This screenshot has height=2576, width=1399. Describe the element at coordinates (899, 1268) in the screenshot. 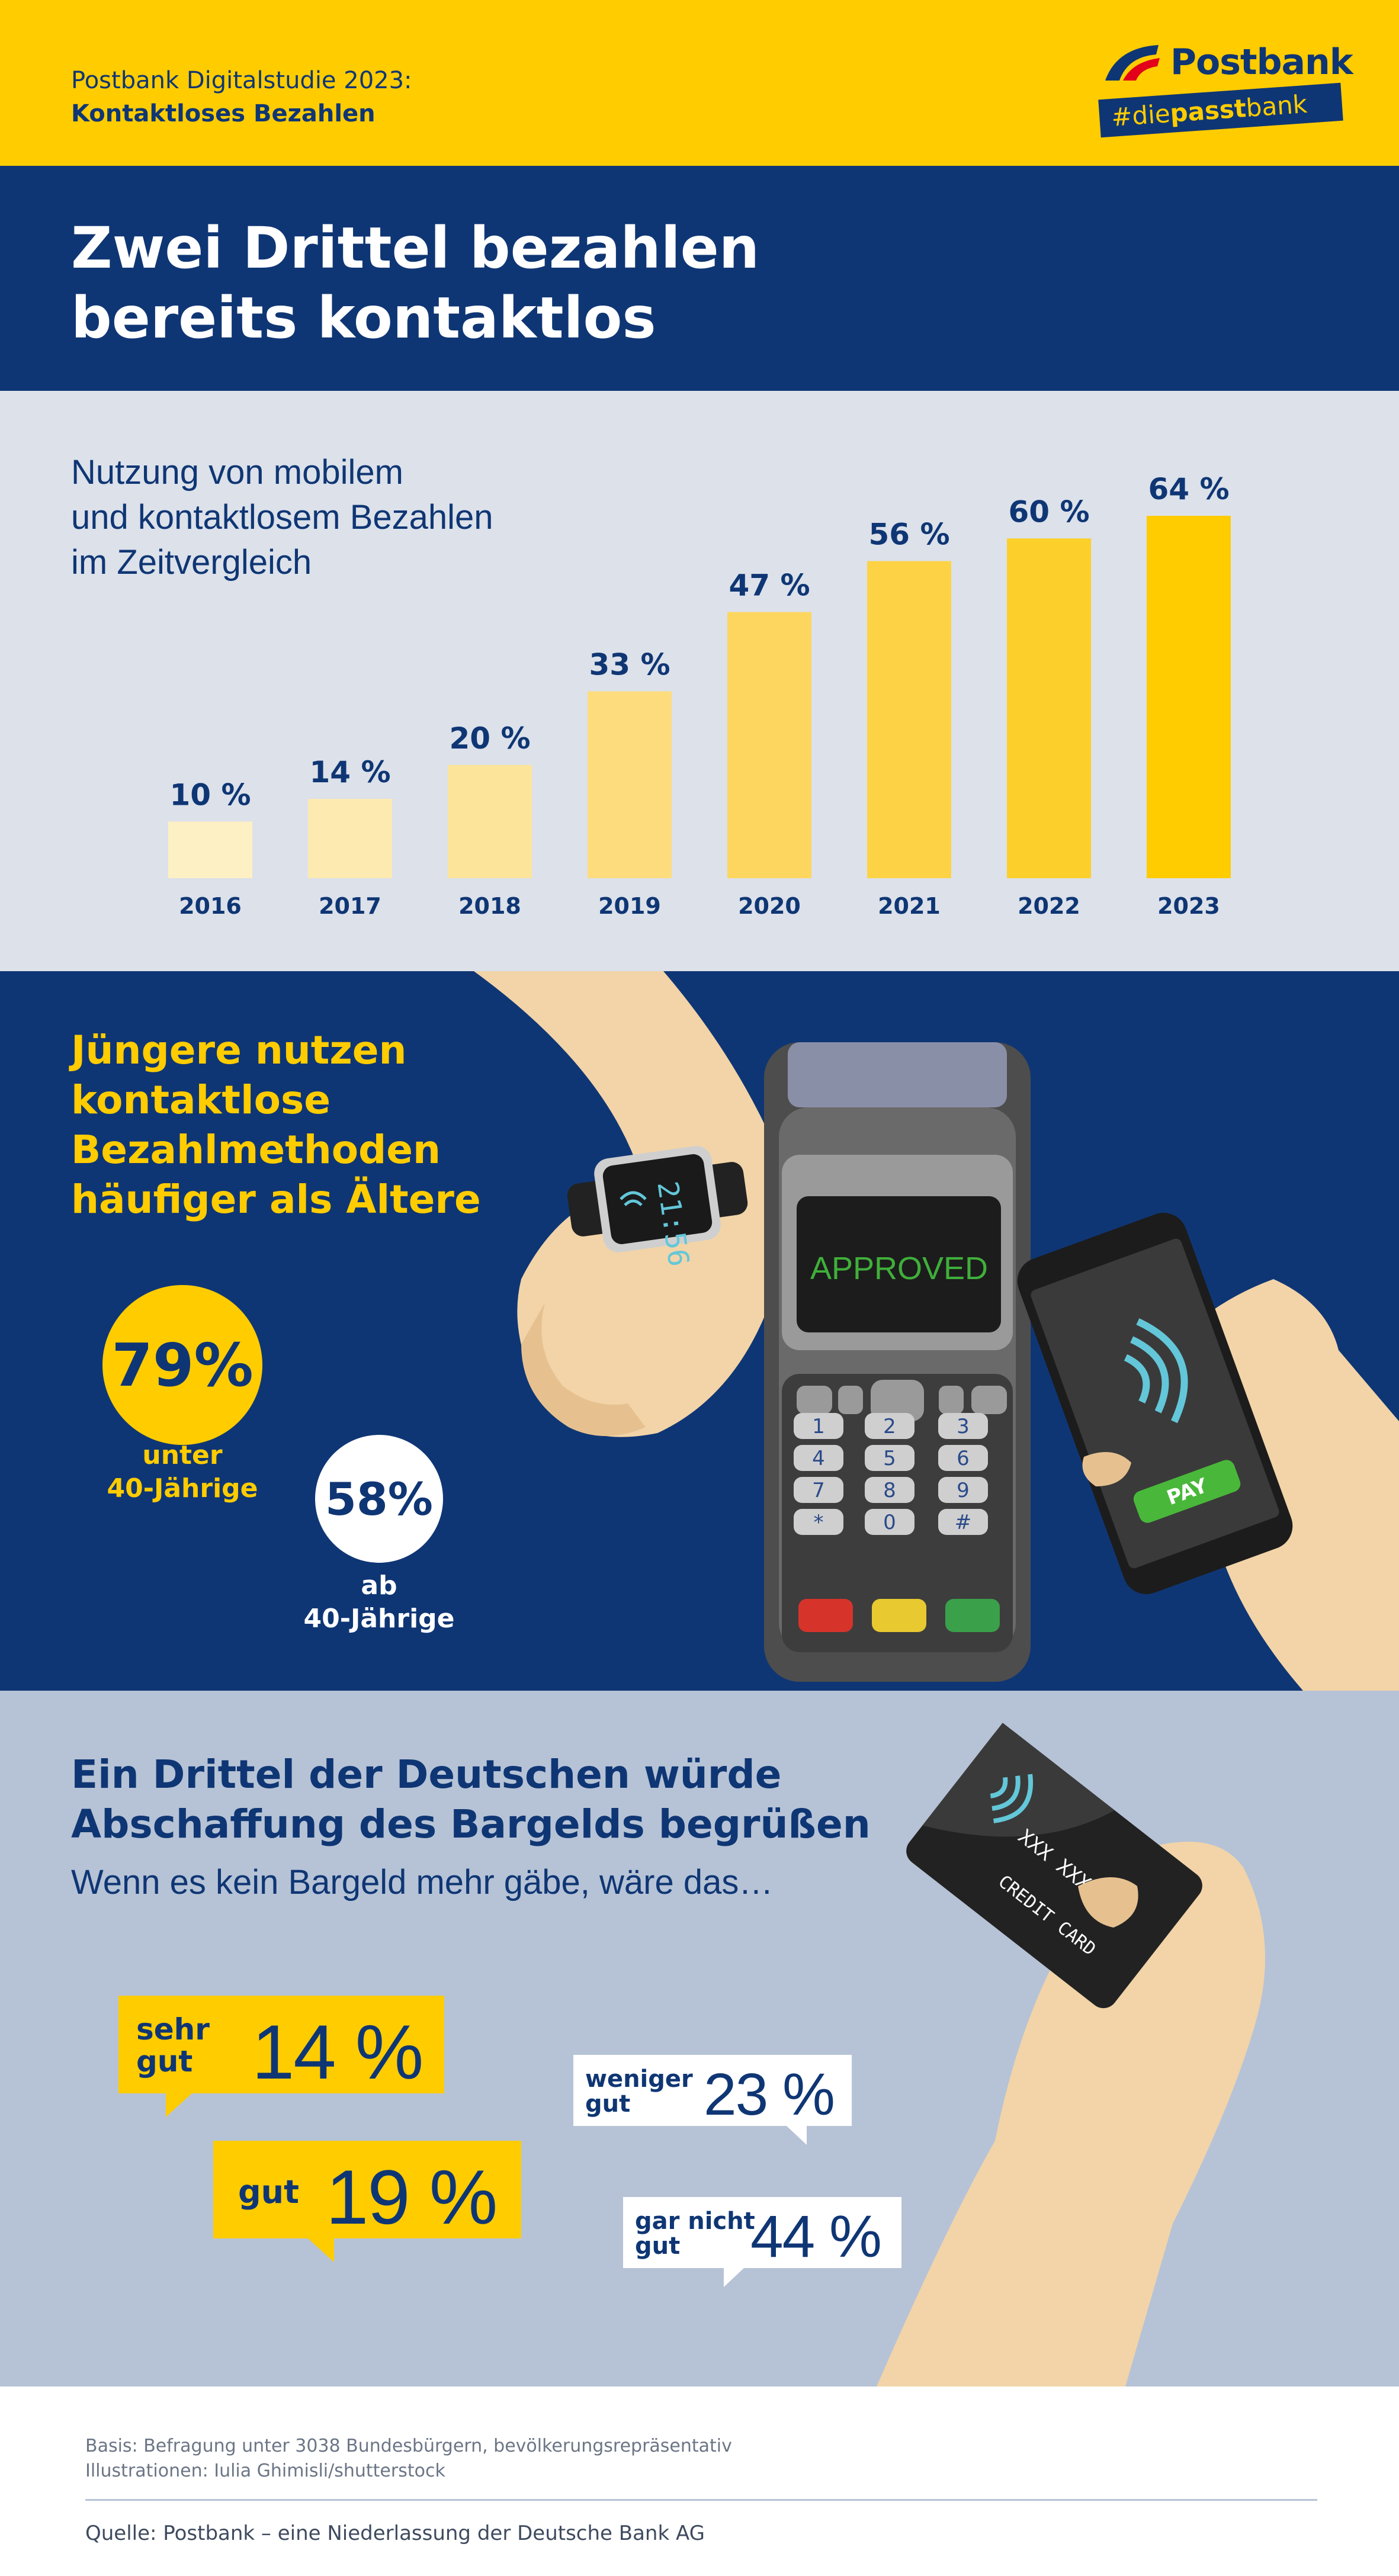

I see `terminal-screen-text: APPROVED` at that location.